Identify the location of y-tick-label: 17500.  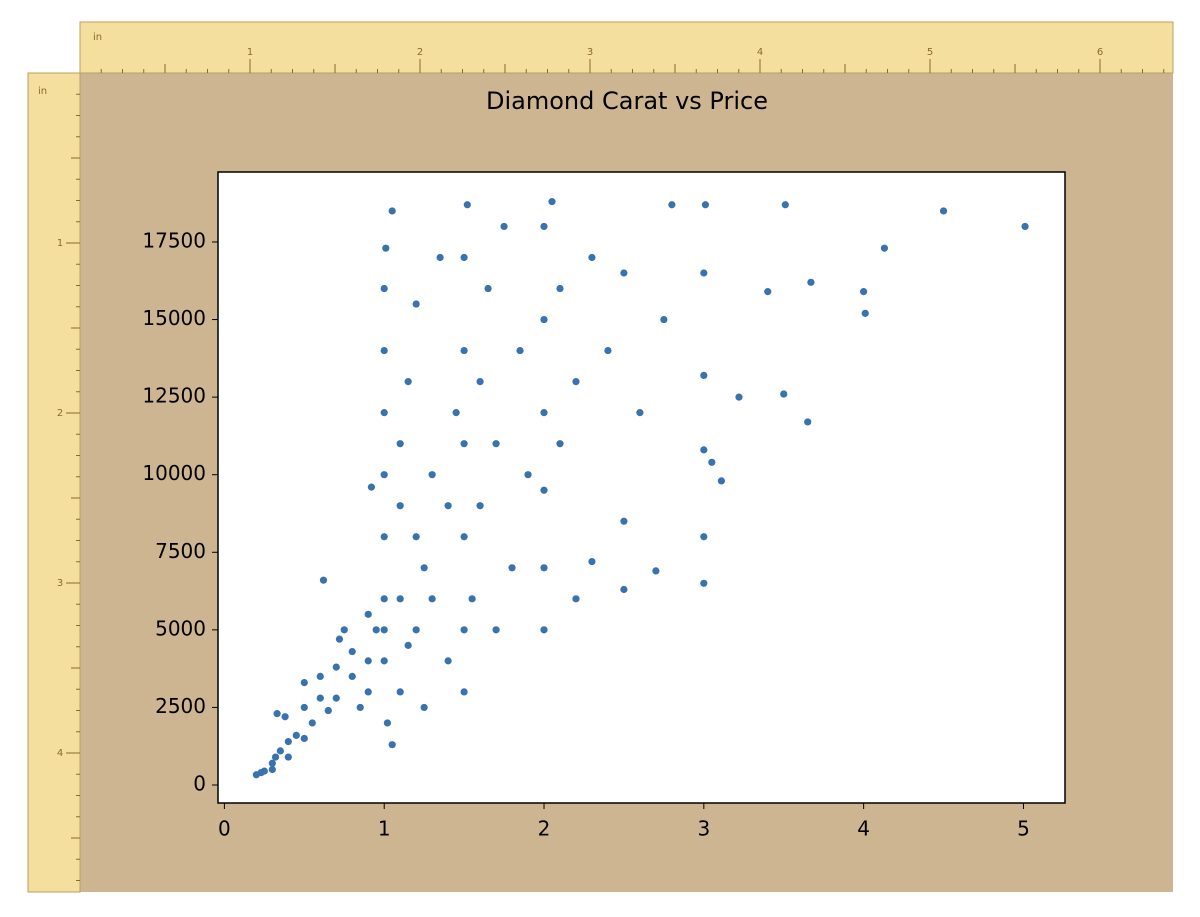
(174, 240).